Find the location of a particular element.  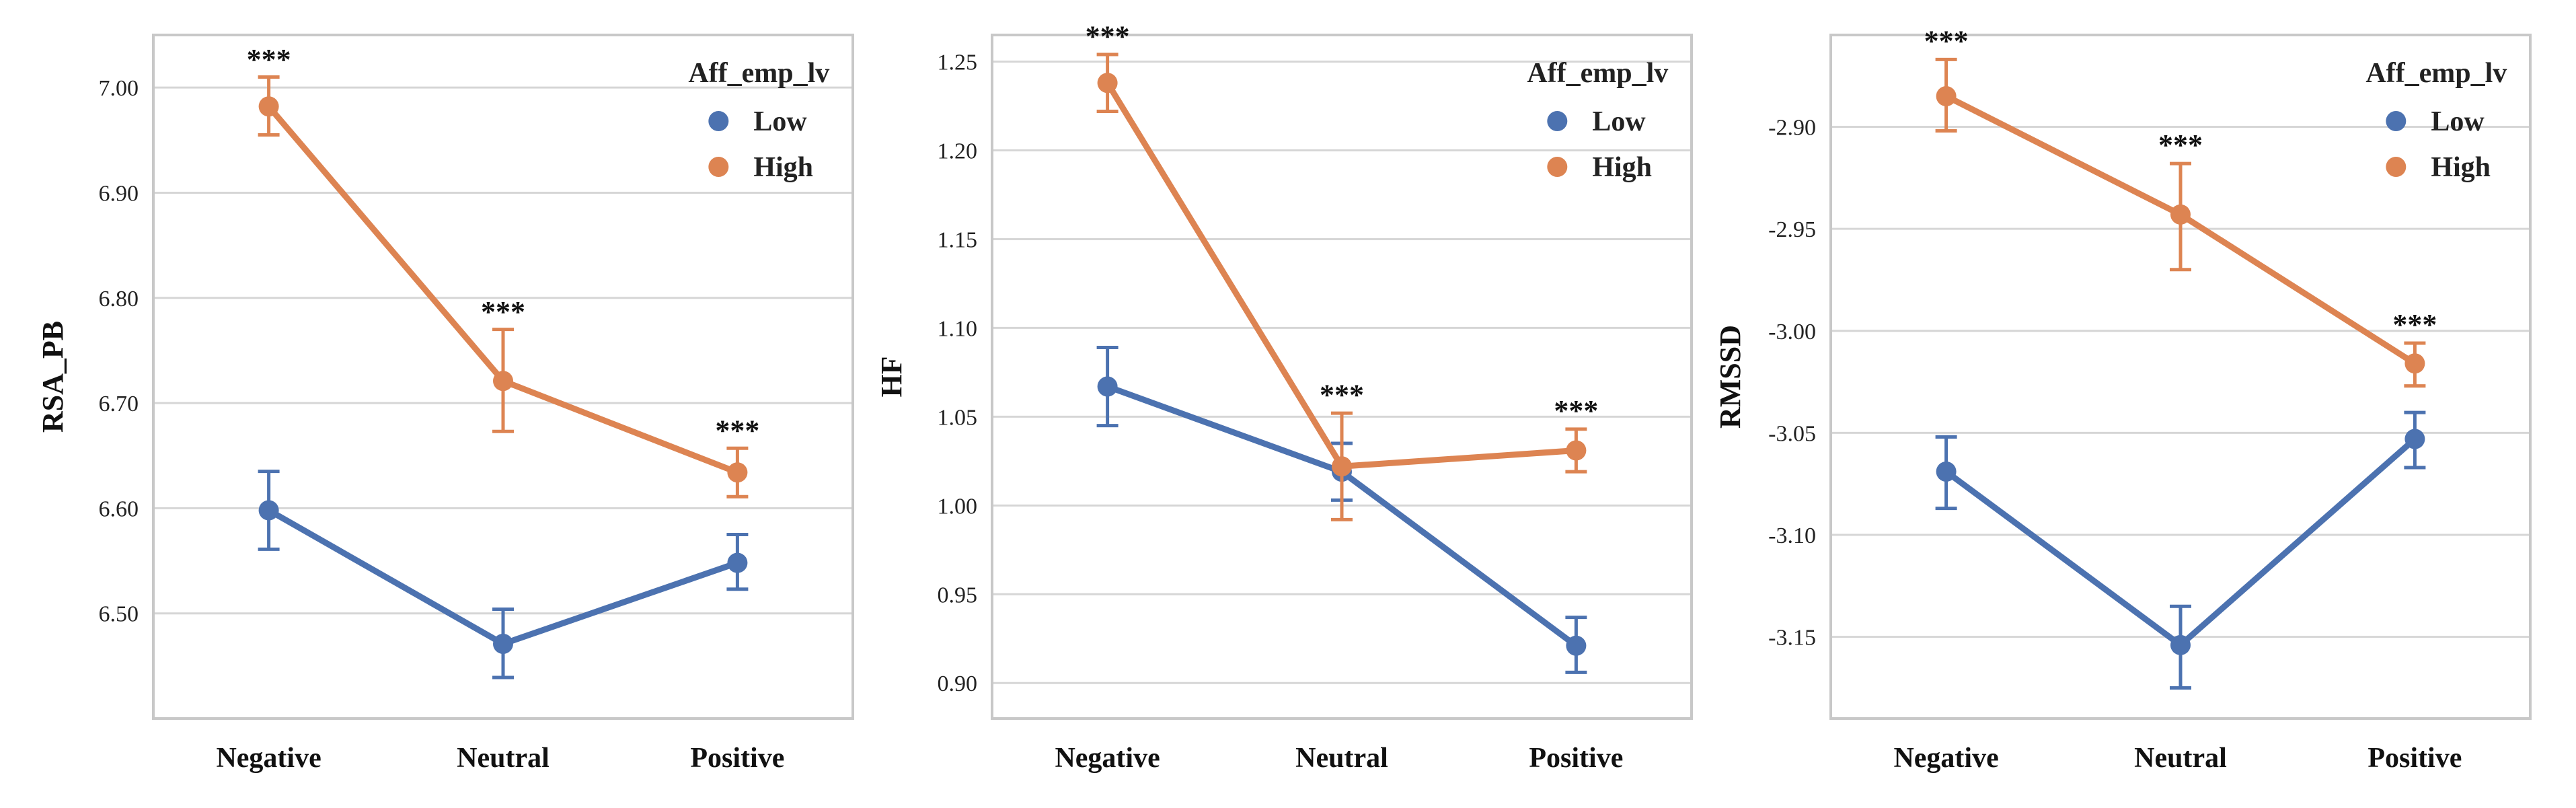

y-tick-label: 6.70 is located at coordinates (119, 404).